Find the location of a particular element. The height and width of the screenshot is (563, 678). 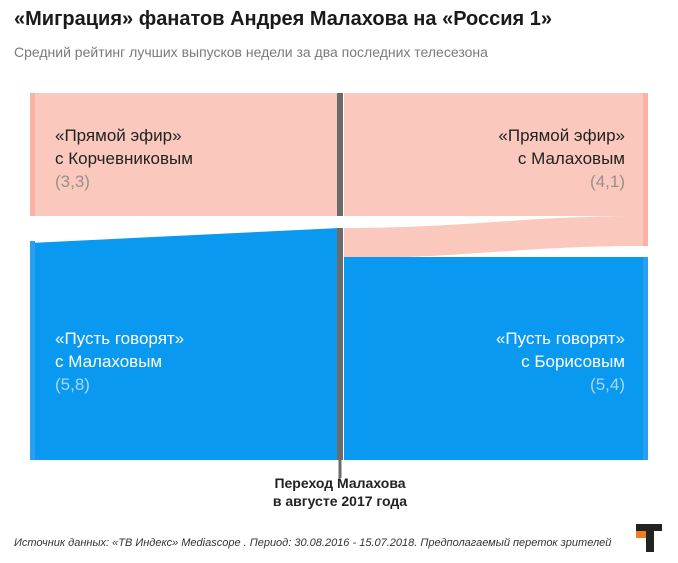

divider-label-line2: в августе 2017 года is located at coordinates (340, 501).